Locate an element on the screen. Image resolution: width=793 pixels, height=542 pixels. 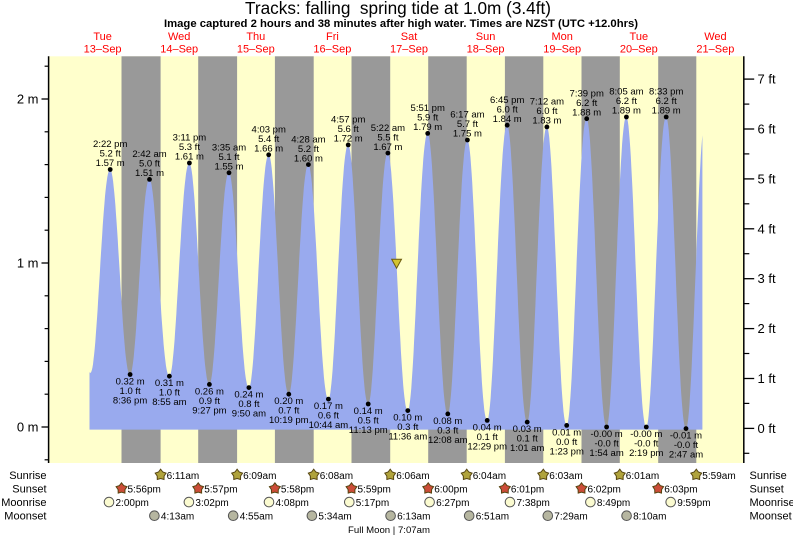
svg-text: 12:08 am is located at coordinates (448, 440).